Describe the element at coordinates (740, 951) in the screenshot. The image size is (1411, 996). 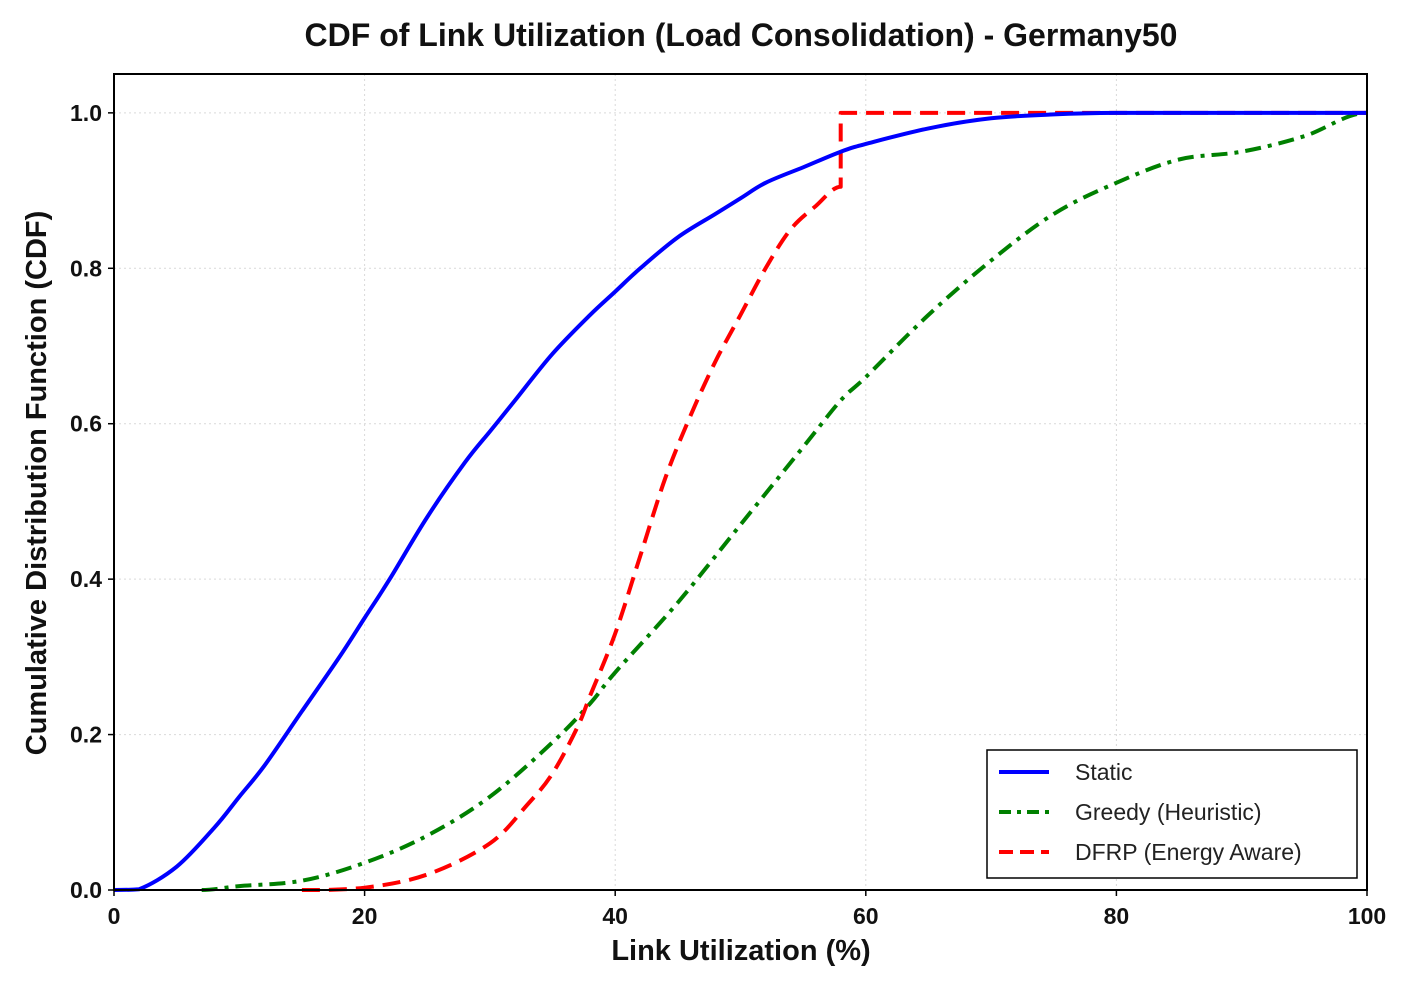
I see `x-axis-label: Link Utilization (%)` at that location.